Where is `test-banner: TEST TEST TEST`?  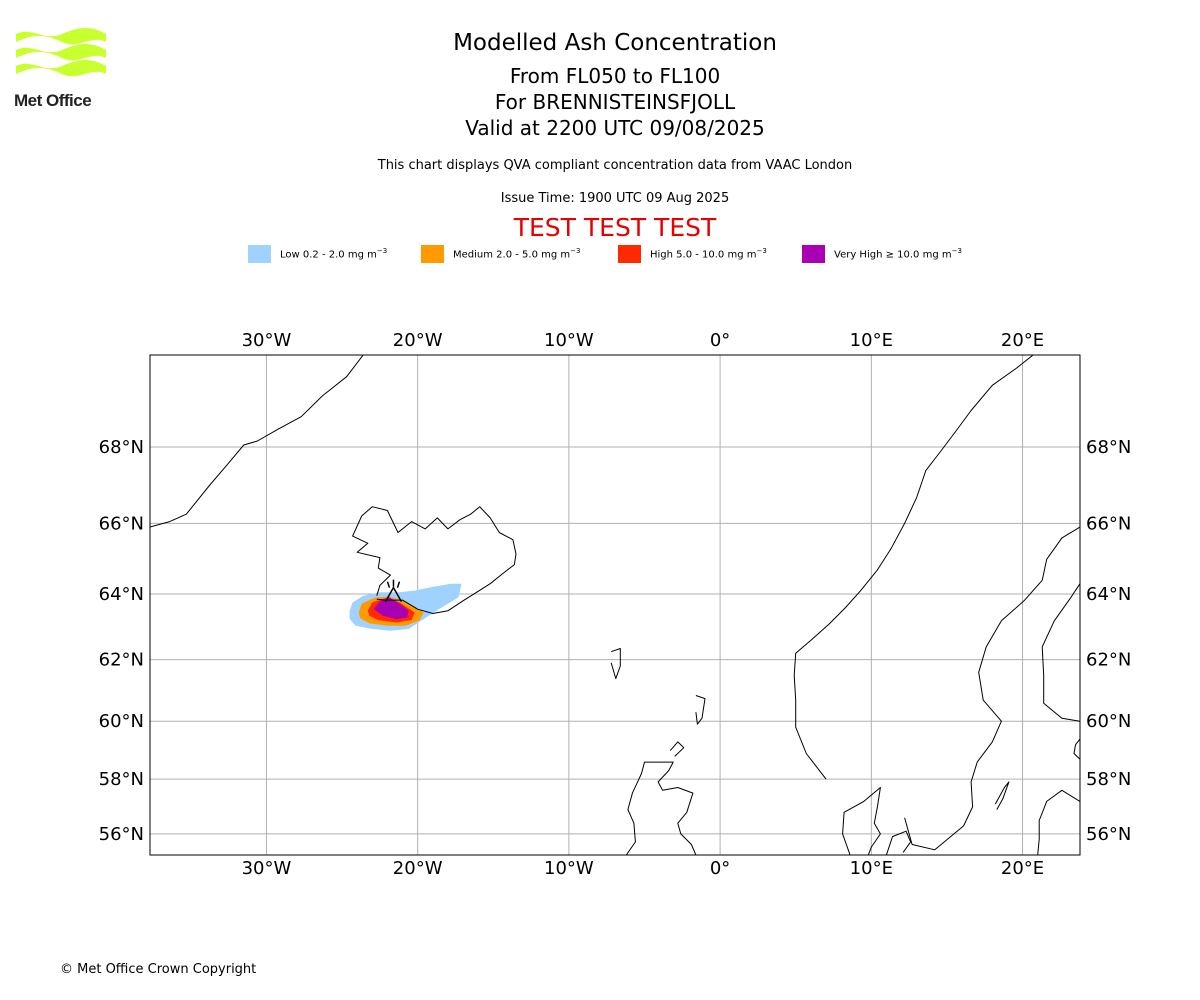 test-banner: TEST TEST TEST is located at coordinates (615, 227).